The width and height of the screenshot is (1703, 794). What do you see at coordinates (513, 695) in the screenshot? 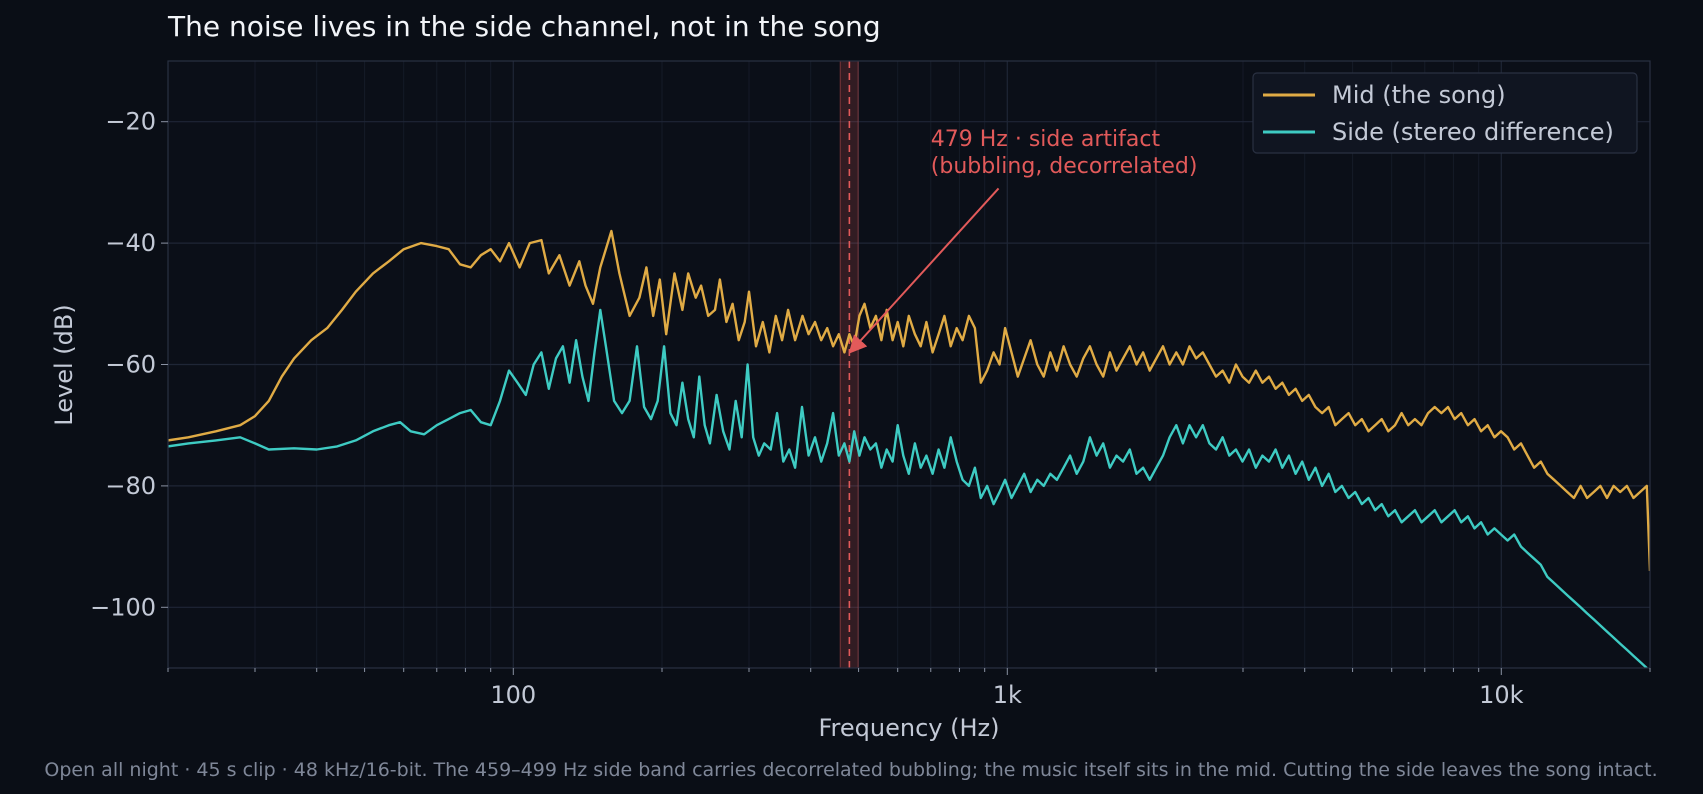
I see `x-tick-label: 100` at bounding box center [513, 695].